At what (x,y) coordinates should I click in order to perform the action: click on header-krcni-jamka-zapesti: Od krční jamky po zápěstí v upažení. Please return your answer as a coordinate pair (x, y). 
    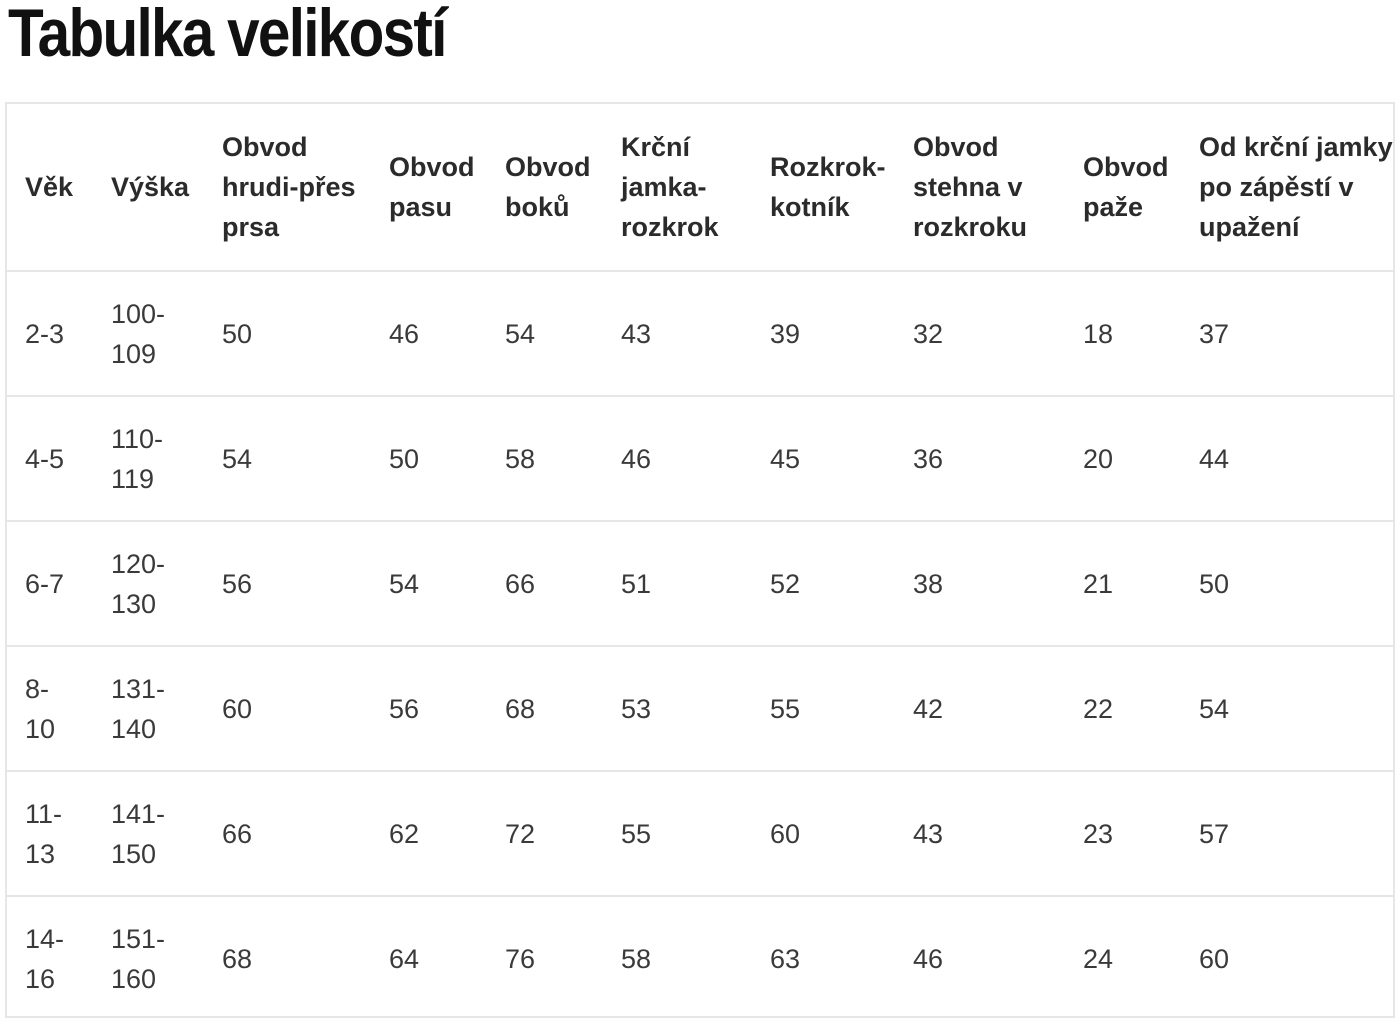
    Looking at the image, I should click on (1287, 188).